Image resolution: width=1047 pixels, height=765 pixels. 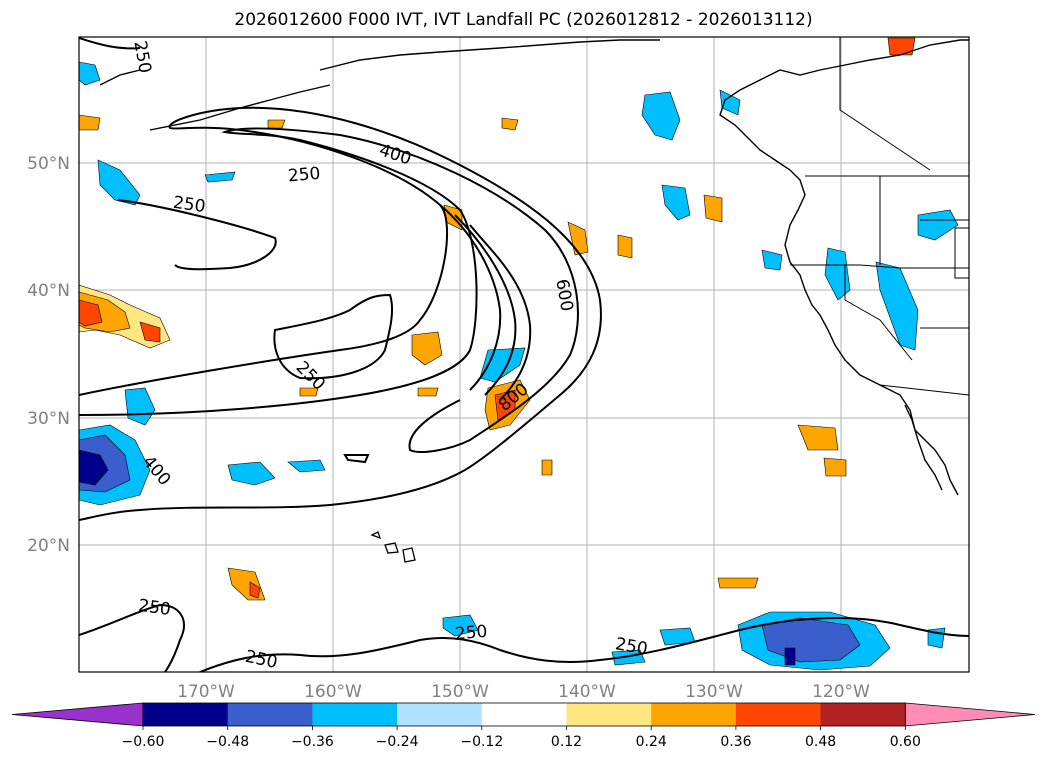 I want to click on pos-blob-m, so click(x=547, y=467).